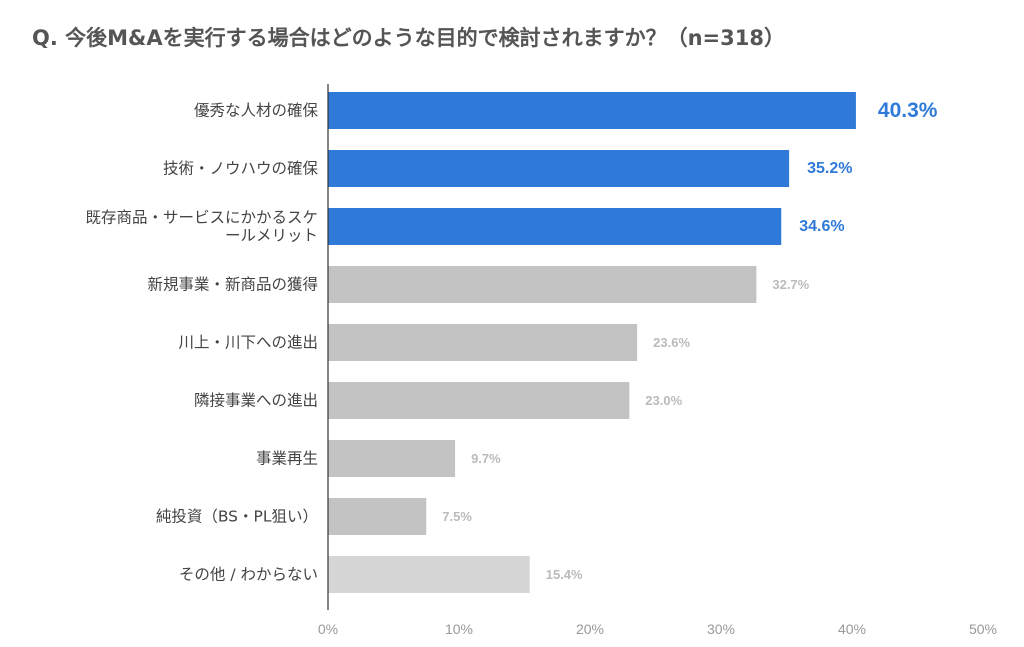 The image size is (1024, 647). I want to click on x-tick-label-2: 20%, so click(590, 629).